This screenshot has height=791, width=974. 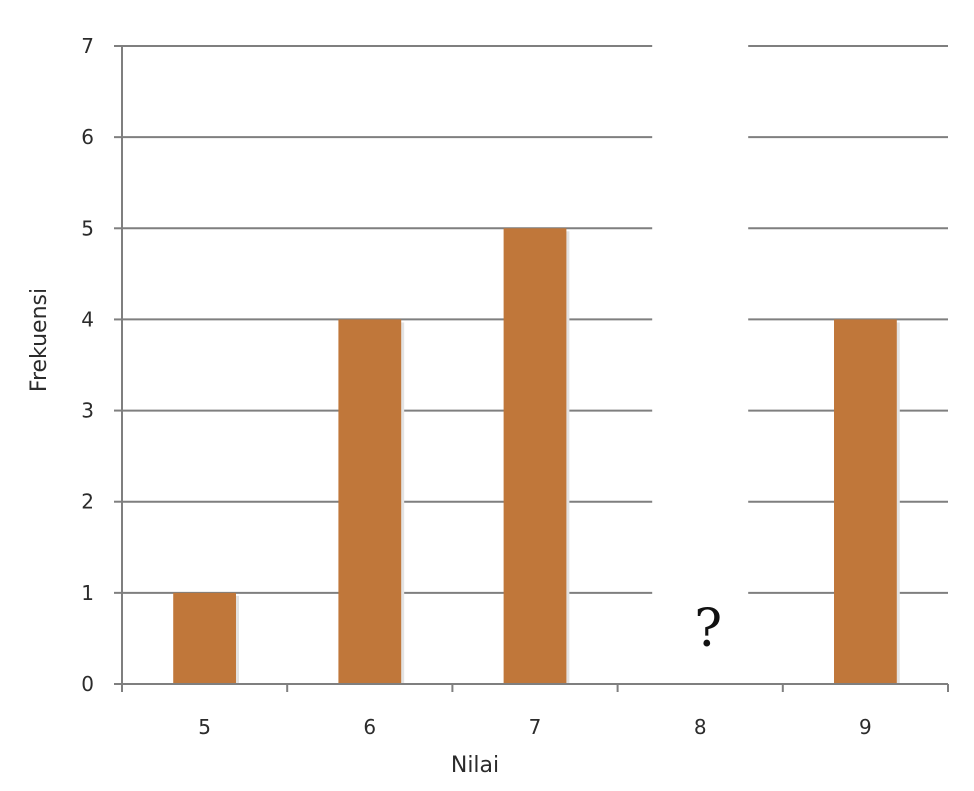 I want to click on x-tick-label: 9, so click(x=865, y=727).